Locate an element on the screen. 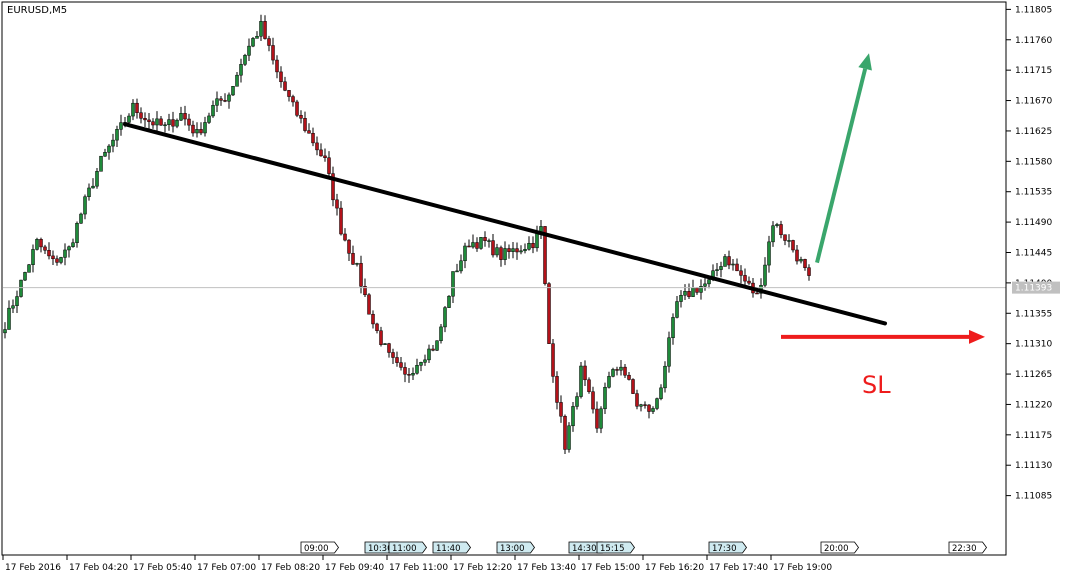 The width and height of the screenshot is (1065, 582). session-marker-box is located at coordinates (967, 547).